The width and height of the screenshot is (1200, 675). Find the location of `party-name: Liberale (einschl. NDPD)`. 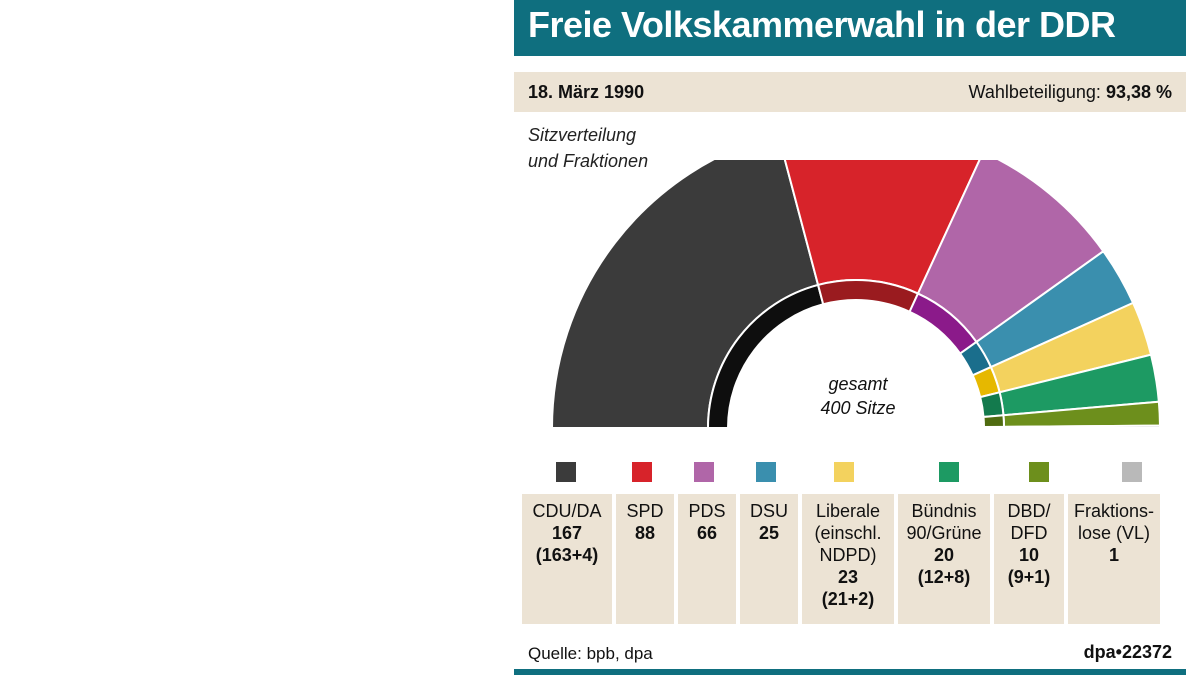

party-name: Liberale (einschl. NDPD) is located at coordinates (848, 533).